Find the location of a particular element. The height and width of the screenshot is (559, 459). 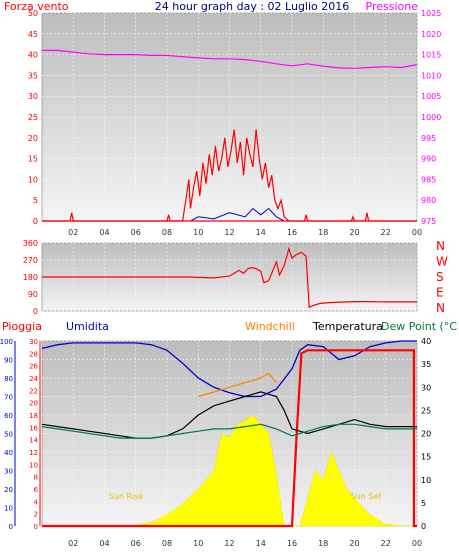

chart-title: 24 hour graph day : 02 Luglio 2016 is located at coordinates (252, 6).